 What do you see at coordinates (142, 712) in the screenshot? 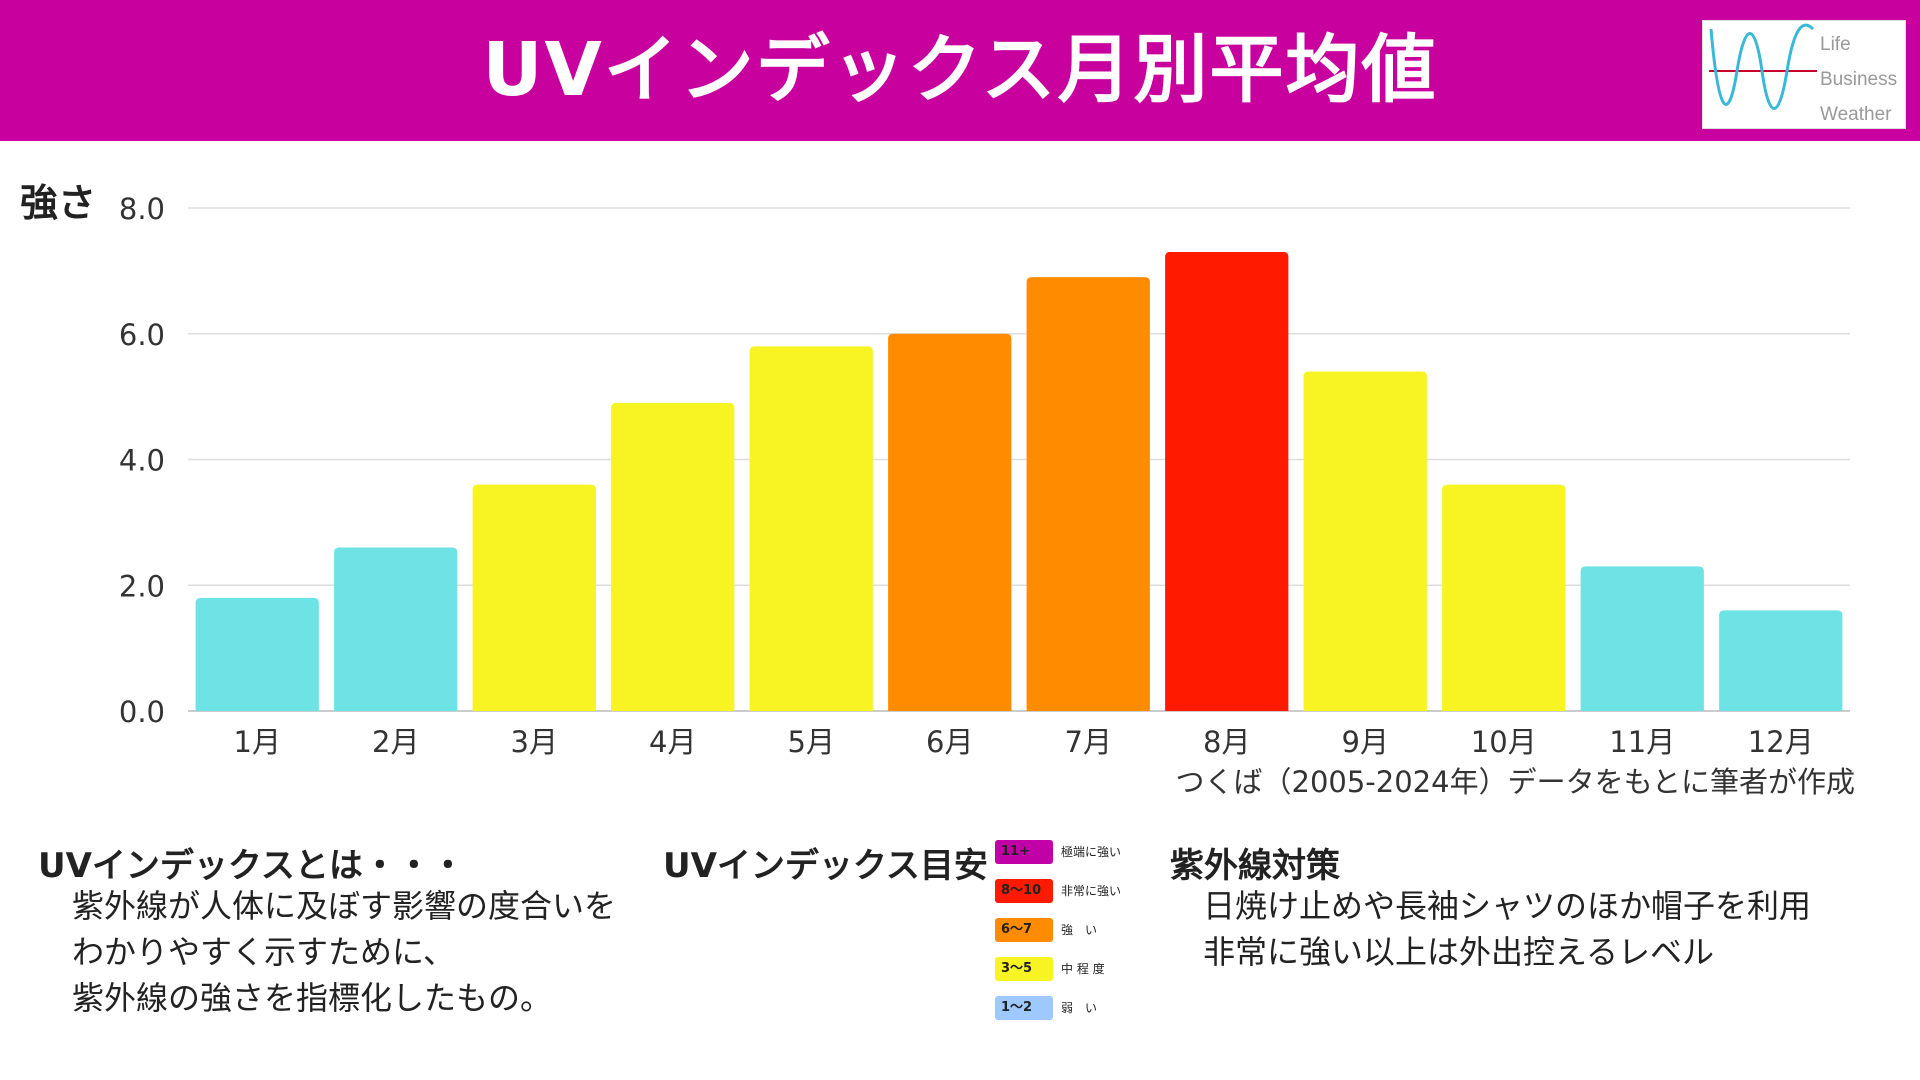
I see `y-tick-label: 0.0` at bounding box center [142, 712].